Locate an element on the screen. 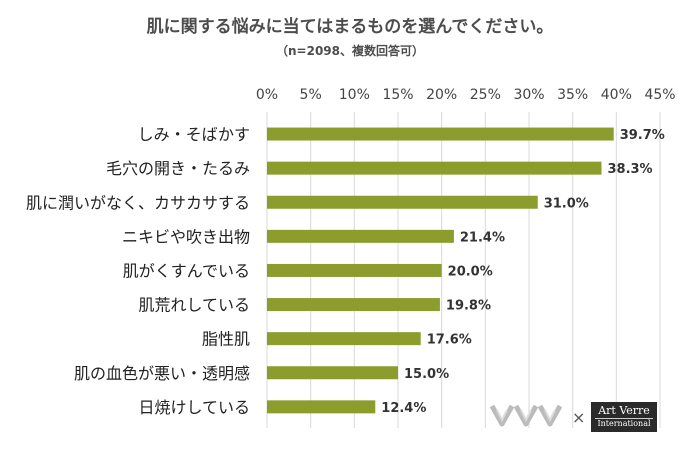  data-label: 12.4% is located at coordinates (403, 408).